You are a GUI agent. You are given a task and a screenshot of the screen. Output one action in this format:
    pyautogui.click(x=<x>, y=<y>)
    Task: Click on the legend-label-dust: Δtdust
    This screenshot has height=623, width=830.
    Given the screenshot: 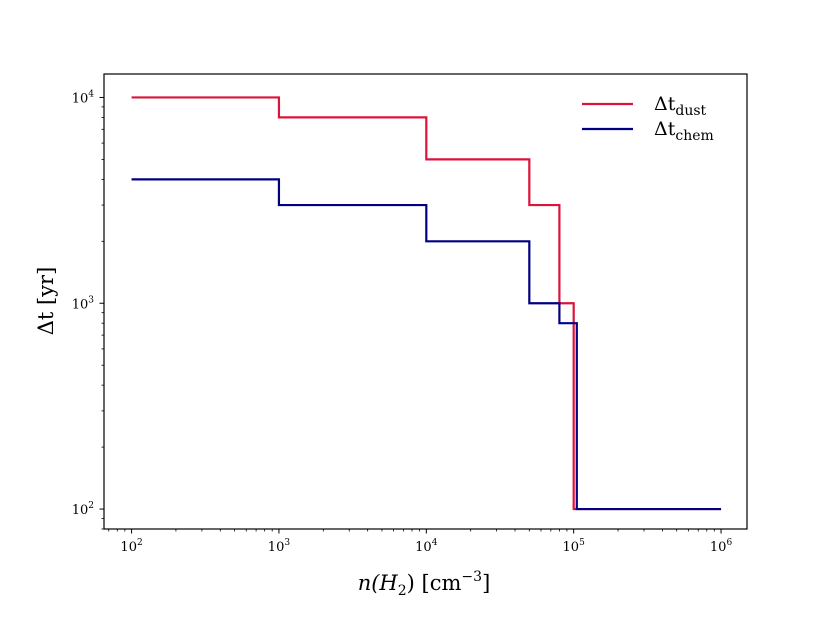 What is the action you would take?
    pyautogui.click(x=680, y=106)
    